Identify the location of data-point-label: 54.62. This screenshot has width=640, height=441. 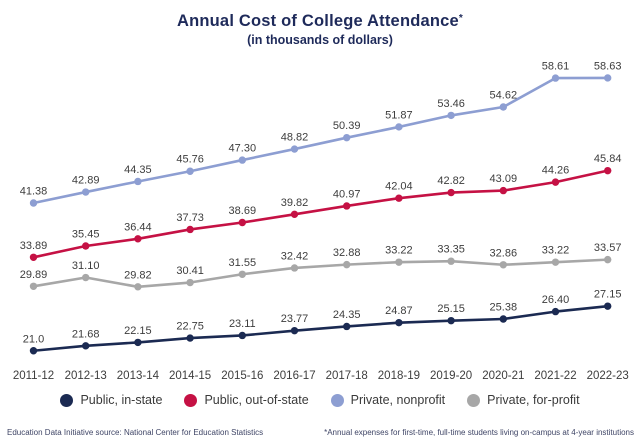
(504, 96).